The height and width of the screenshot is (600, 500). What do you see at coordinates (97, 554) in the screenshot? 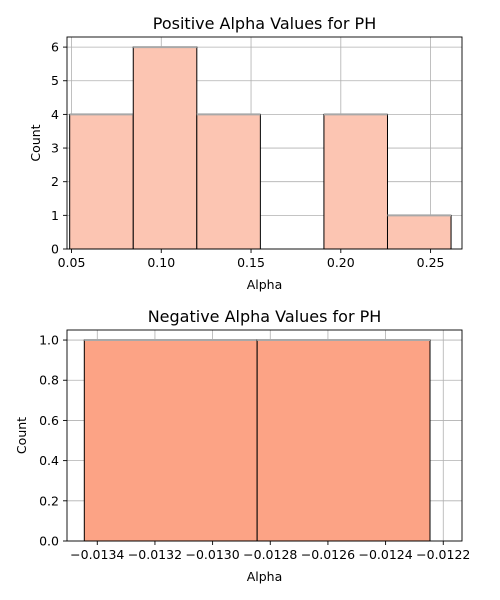
I see `x-tick-label: −0.0134` at bounding box center [97, 554].